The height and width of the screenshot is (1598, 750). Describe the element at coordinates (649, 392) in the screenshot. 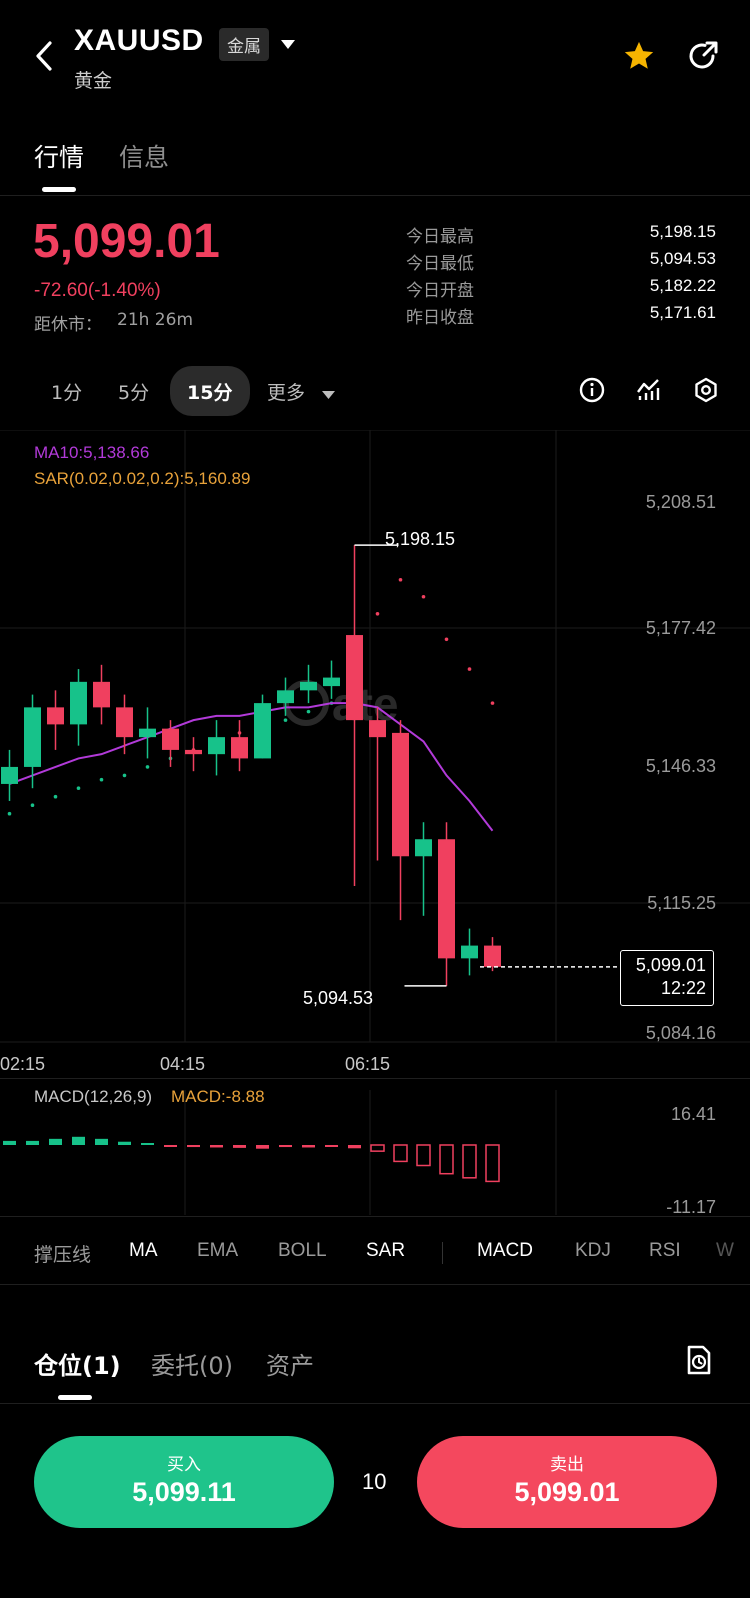

I see `chart-type-icon` at that location.